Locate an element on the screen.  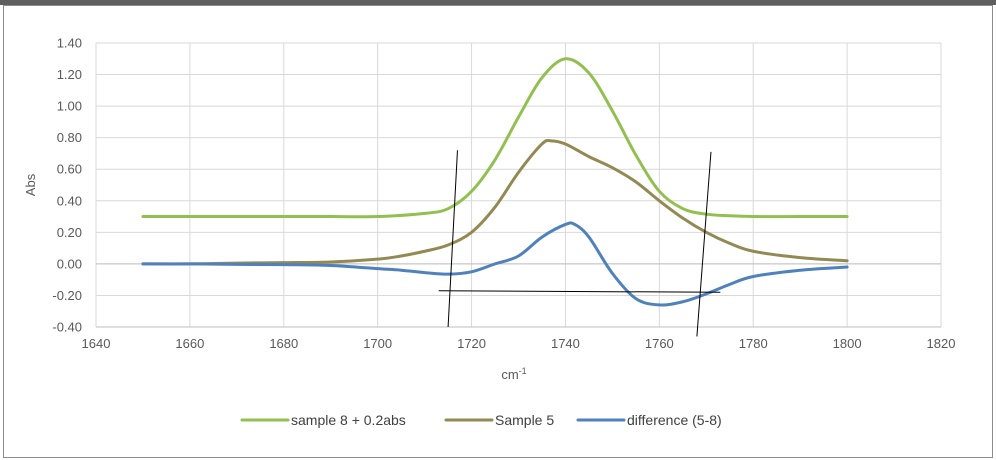
x-tick-label: 1720 is located at coordinates (471, 343).